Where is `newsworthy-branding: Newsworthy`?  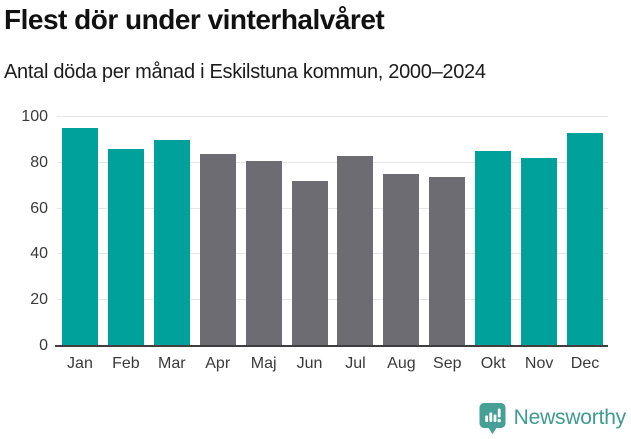
newsworthy-branding: Newsworthy is located at coordinates (552, 418).